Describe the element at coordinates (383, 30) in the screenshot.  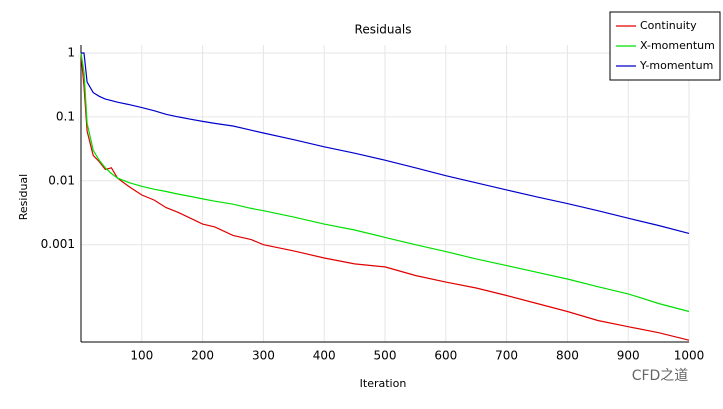
I see `chart-title: Residuals` at that location.